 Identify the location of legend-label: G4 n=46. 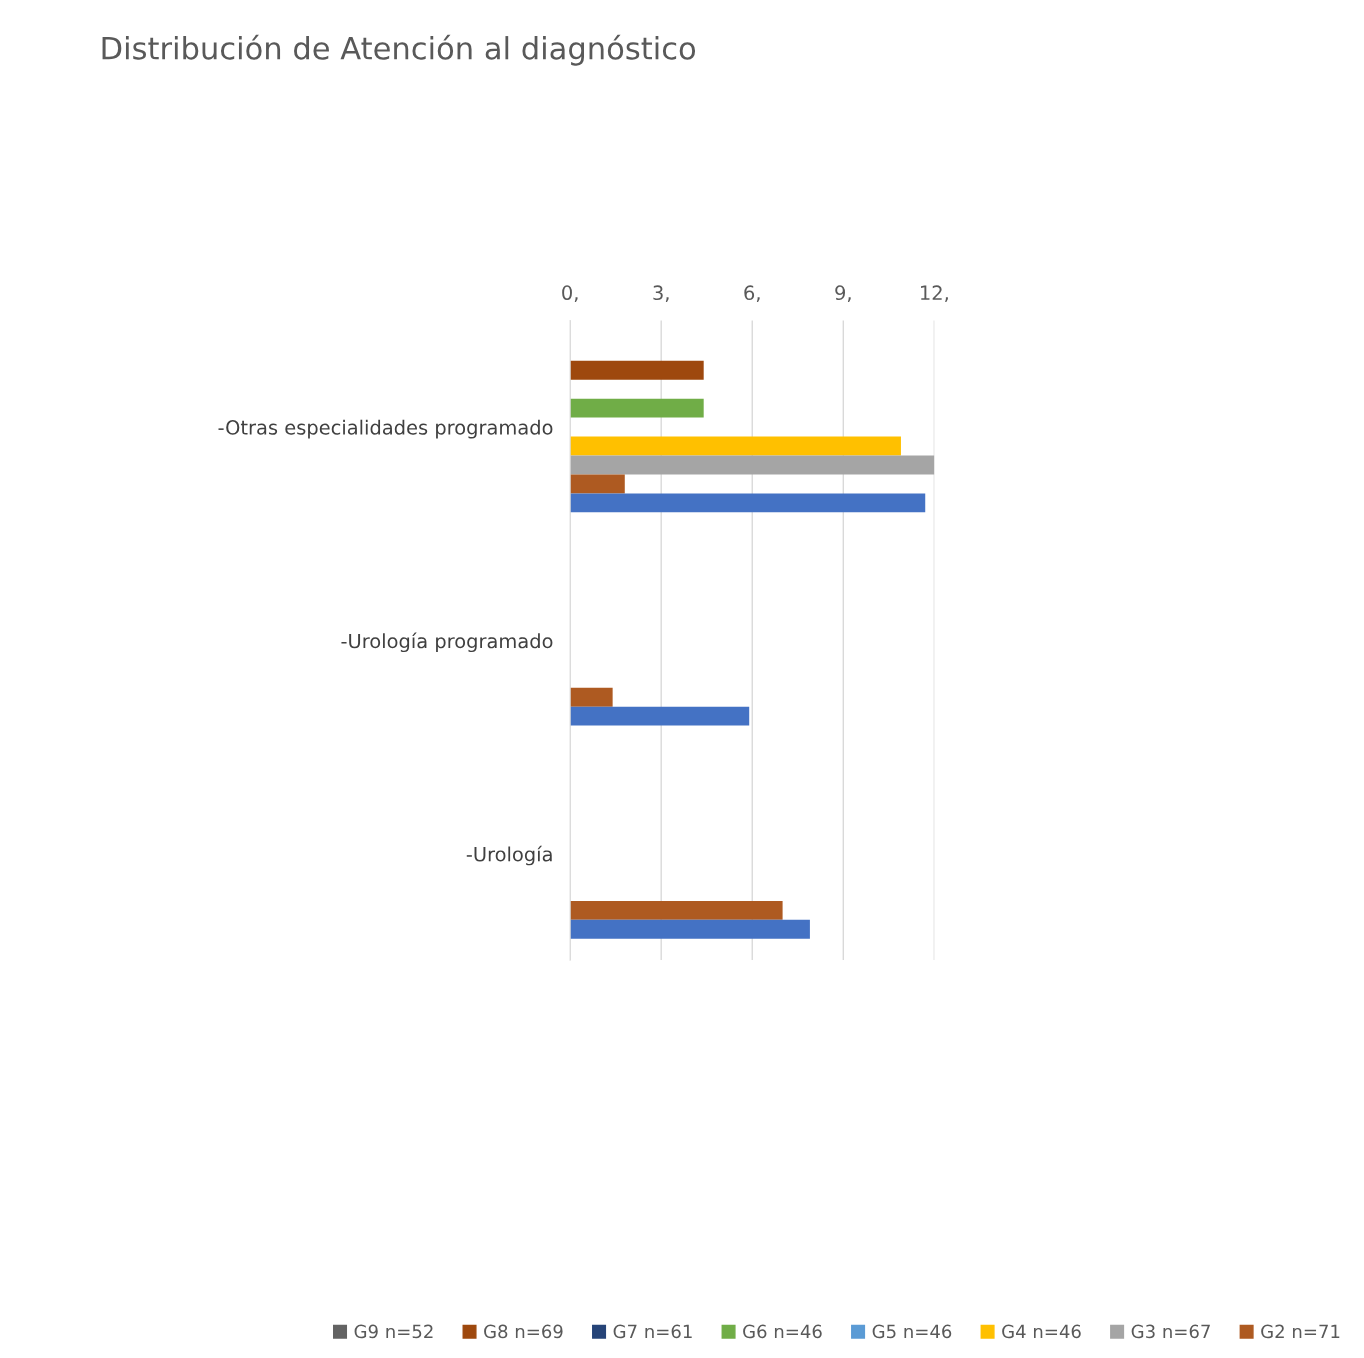
(1041, 1331).